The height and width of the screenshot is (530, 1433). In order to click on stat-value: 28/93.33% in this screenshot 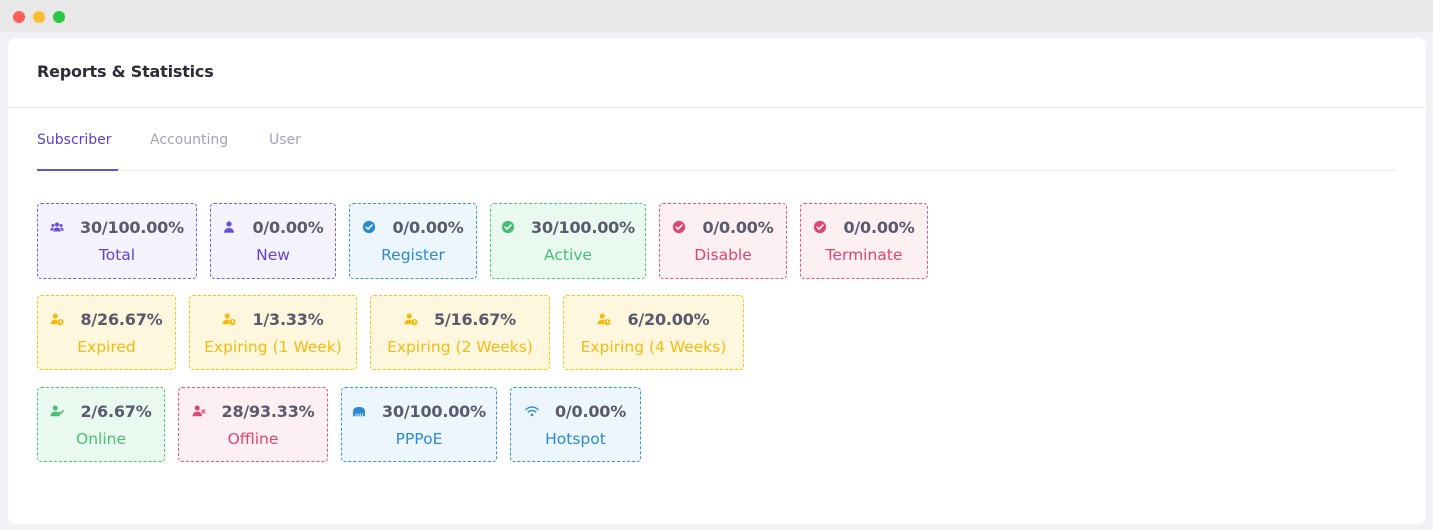, I will do `click(268, 411)`.